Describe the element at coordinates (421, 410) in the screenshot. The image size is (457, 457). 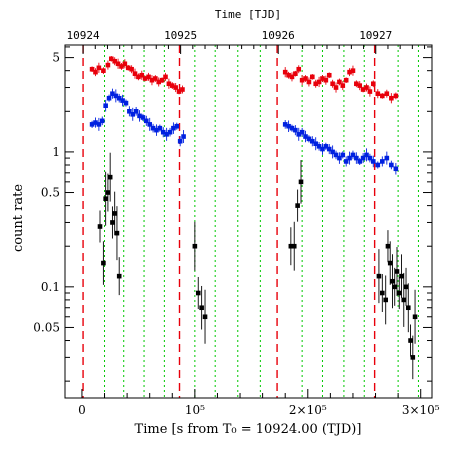
I see `x-tick-label: 3×10⁵` at that location.